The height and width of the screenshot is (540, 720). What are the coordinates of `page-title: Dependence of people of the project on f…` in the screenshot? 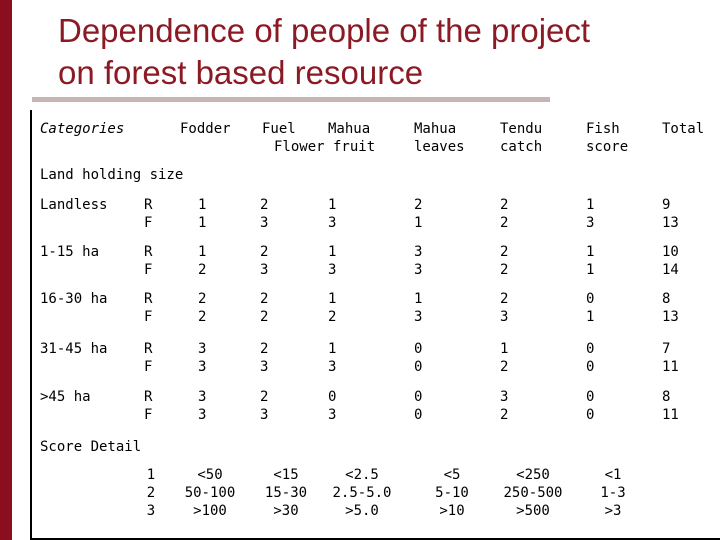 It's located at (324, 52).